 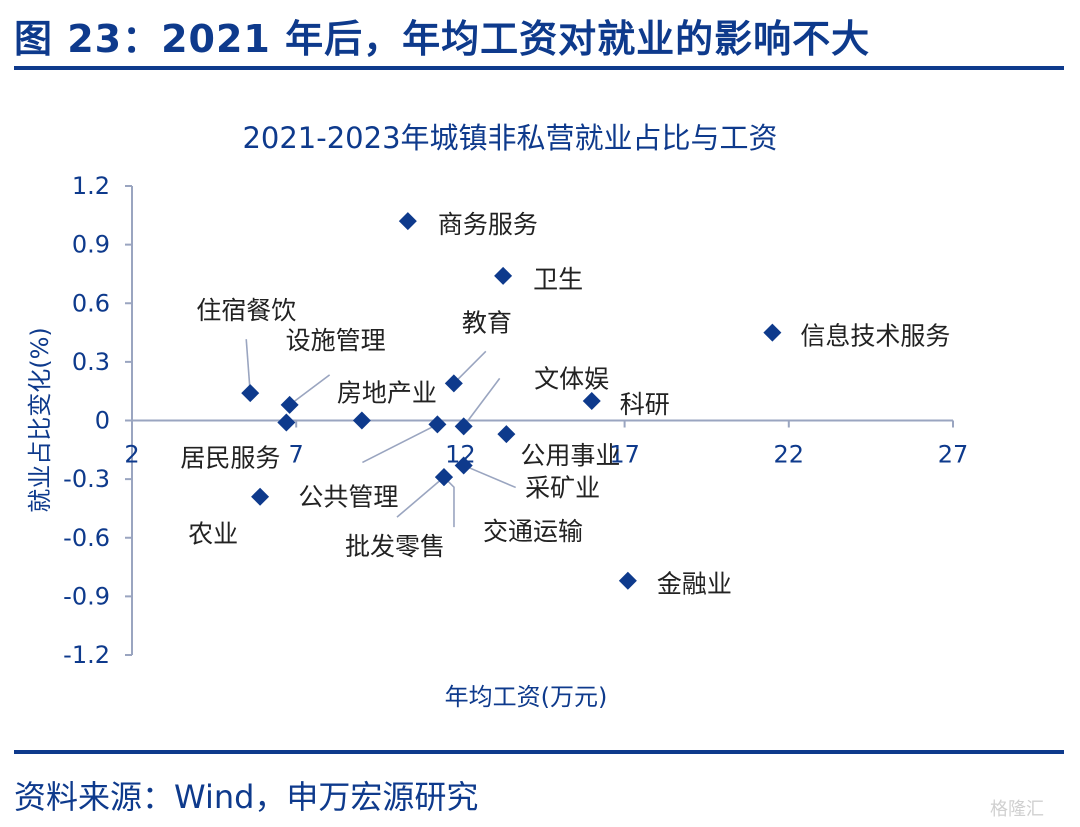 What do you see at coordinates (40, 420) in the screenshot?
I see `y-axis-title: 就业占比变化(%)` at bounding box center [40, 420].